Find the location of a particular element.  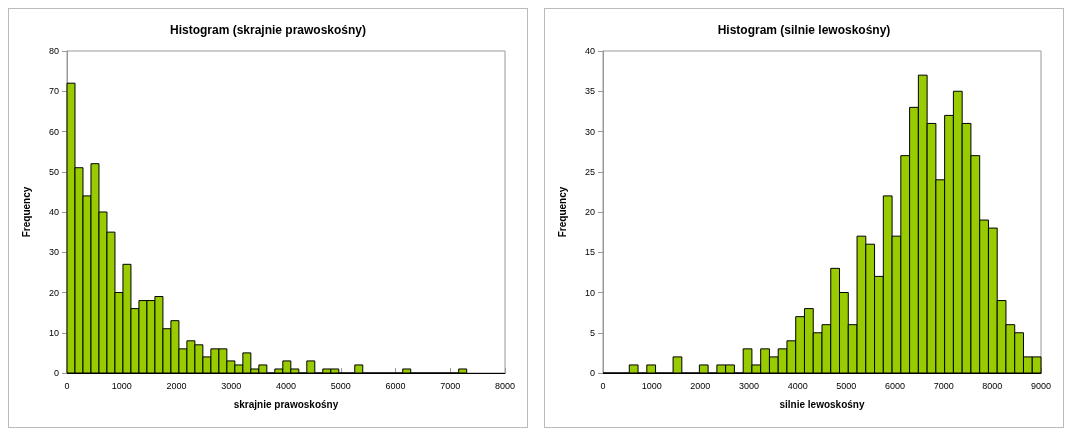

y-tick-label: 15 is located at coordinates (589, 252).